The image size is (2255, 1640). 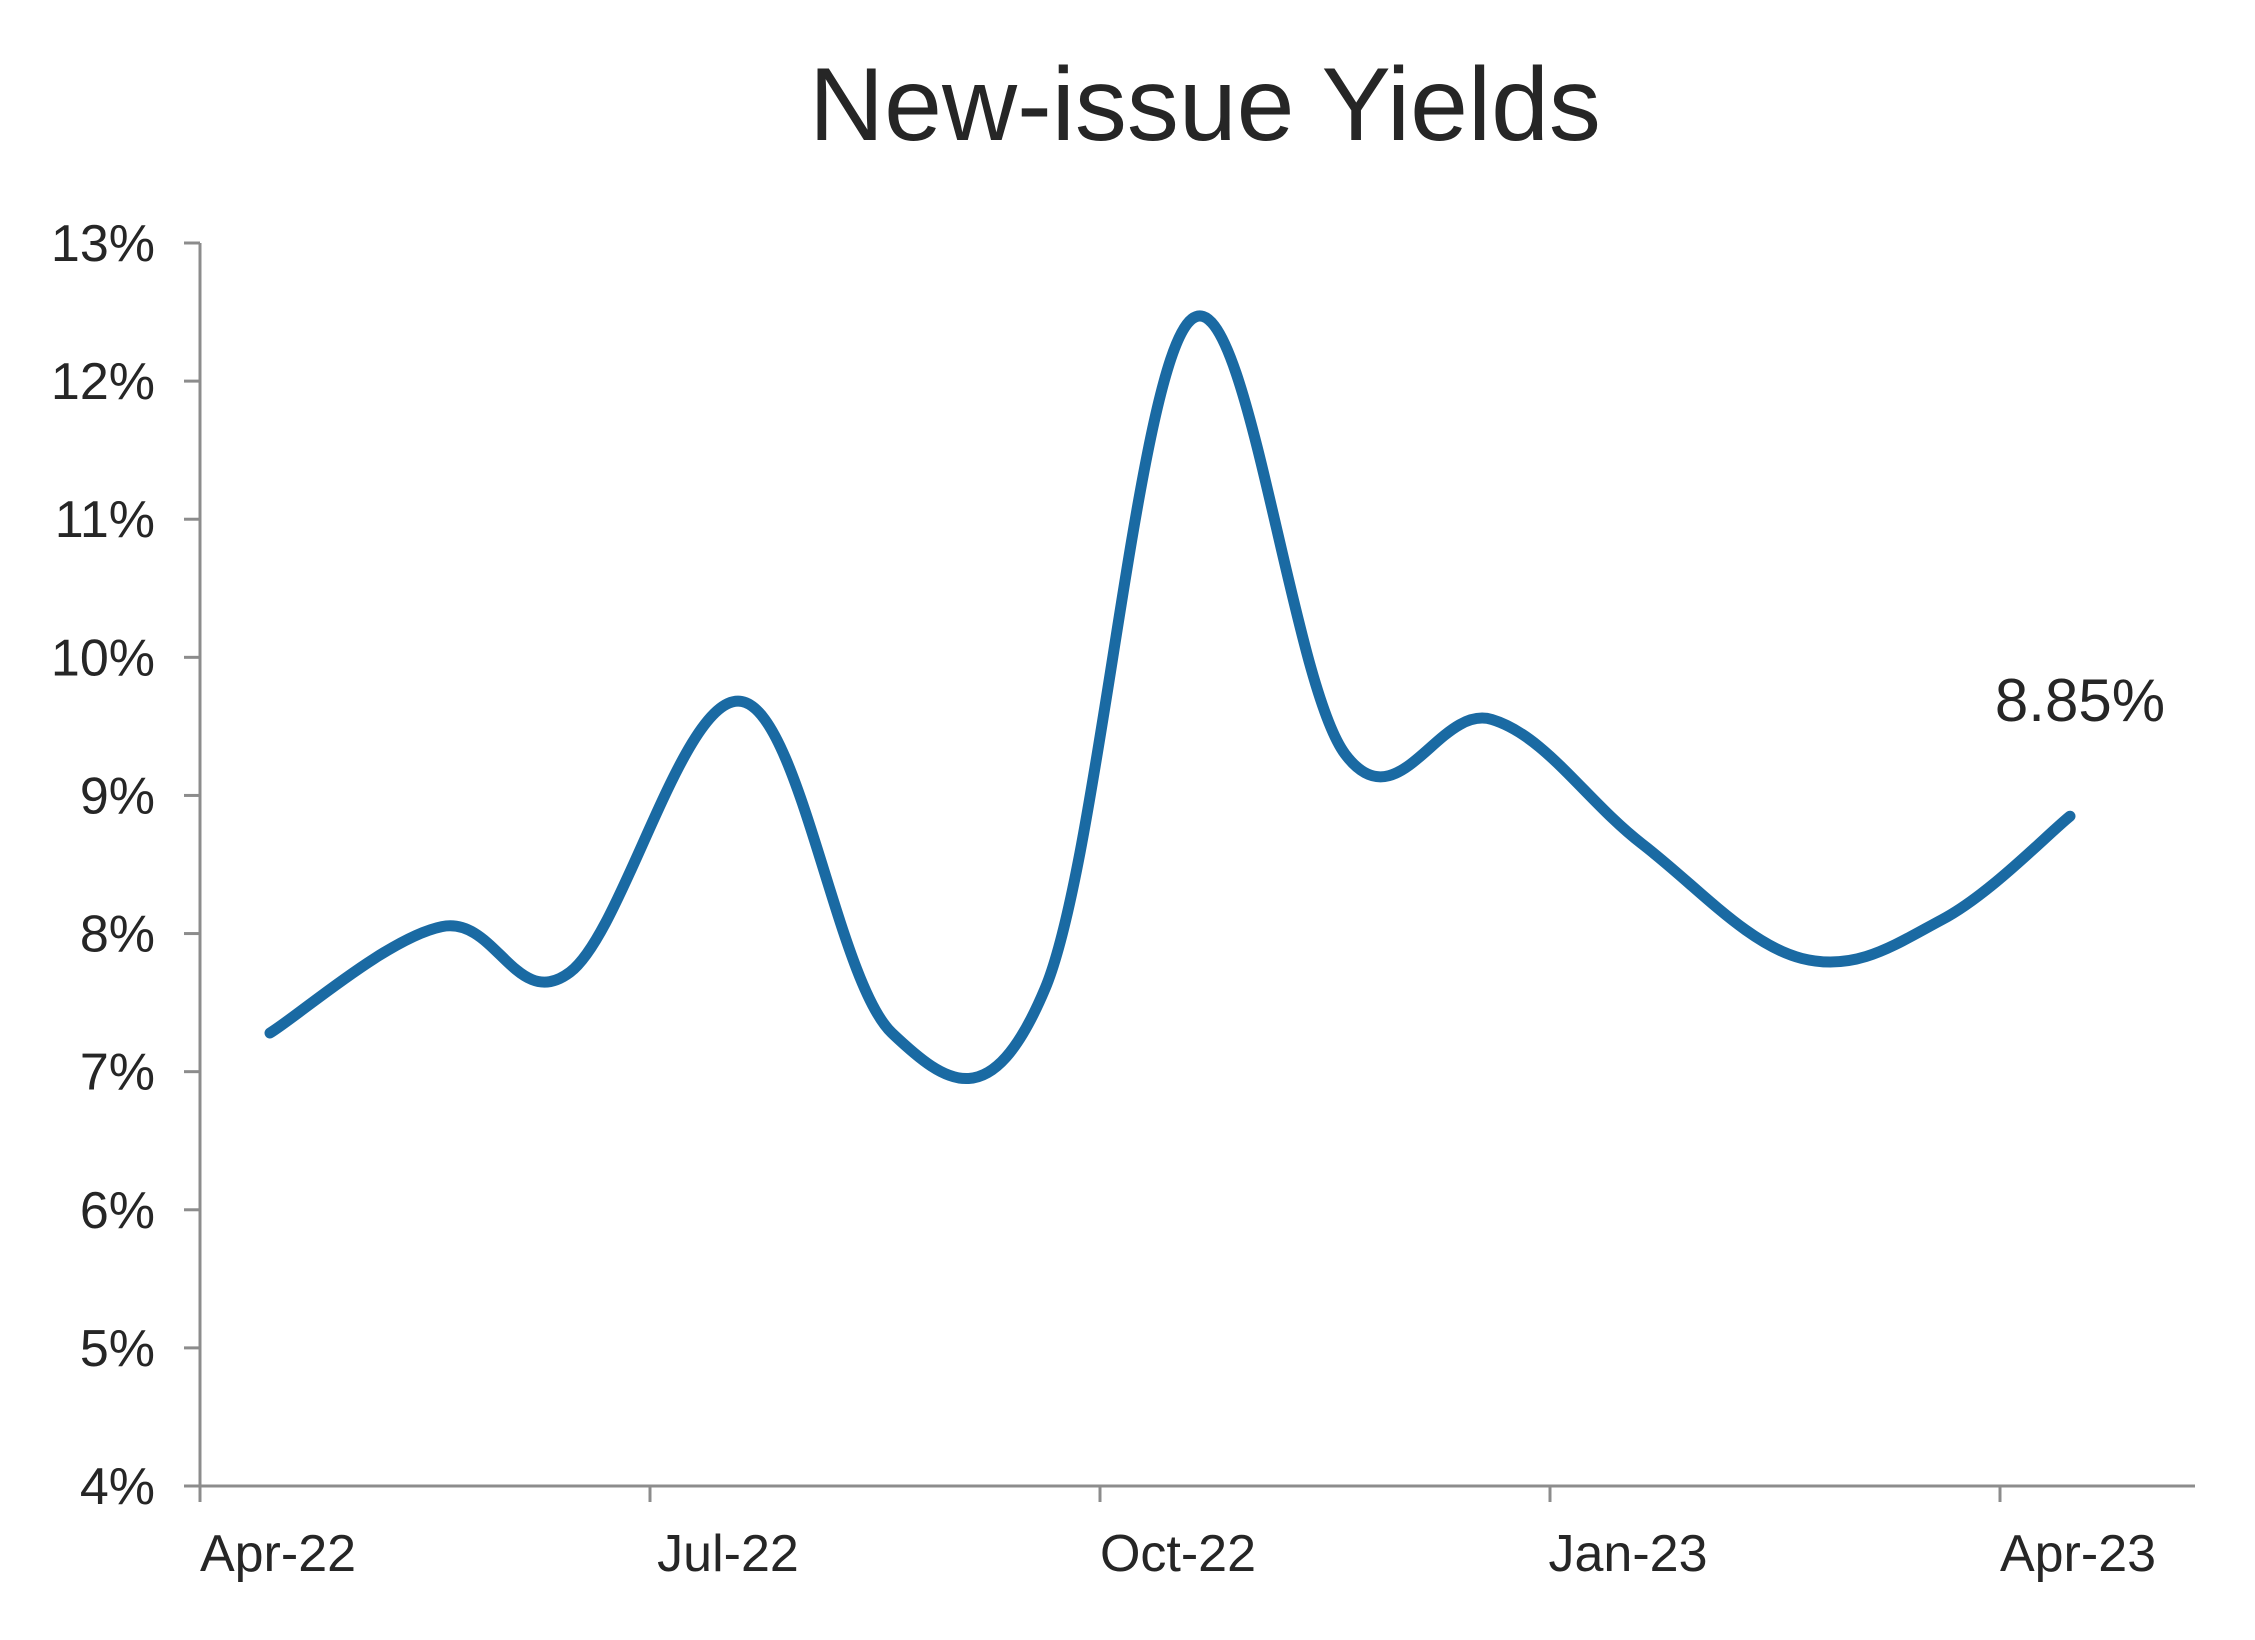 I want to click on y-tick-label: 13%, so click(x=103, y=244).